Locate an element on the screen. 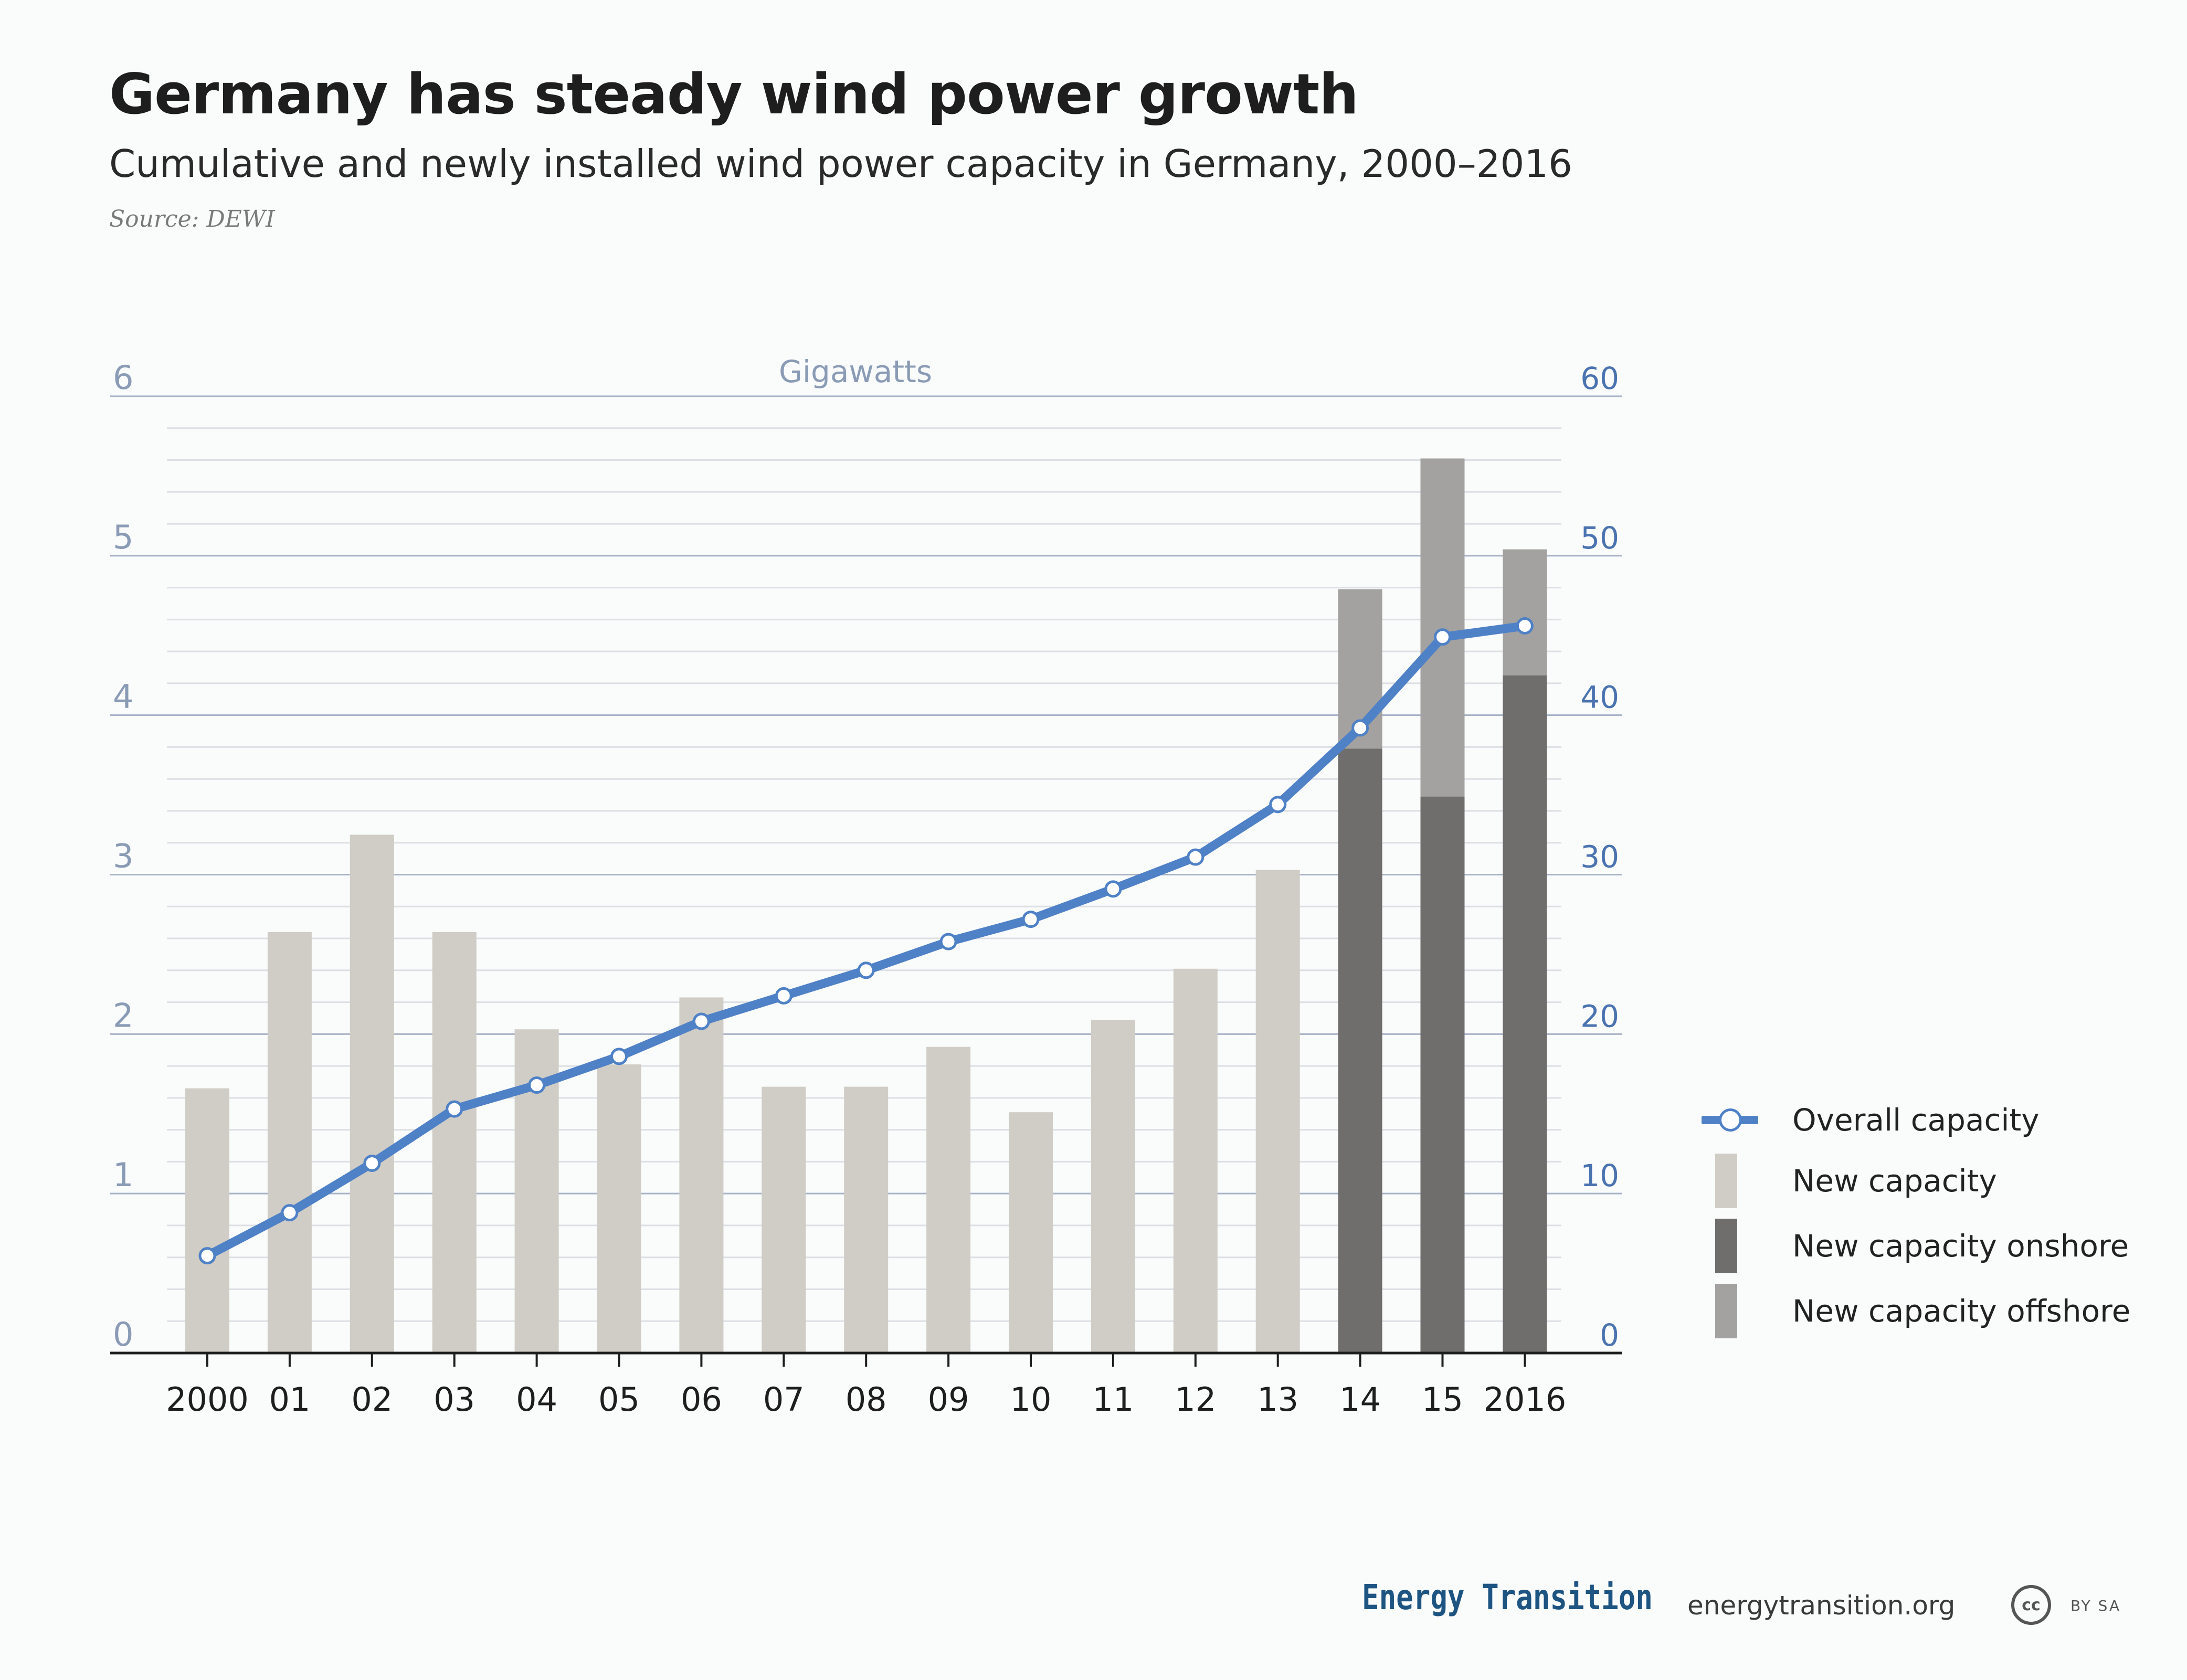  legend-overall: Overall capacity is located at coordinates (1926, 1121).